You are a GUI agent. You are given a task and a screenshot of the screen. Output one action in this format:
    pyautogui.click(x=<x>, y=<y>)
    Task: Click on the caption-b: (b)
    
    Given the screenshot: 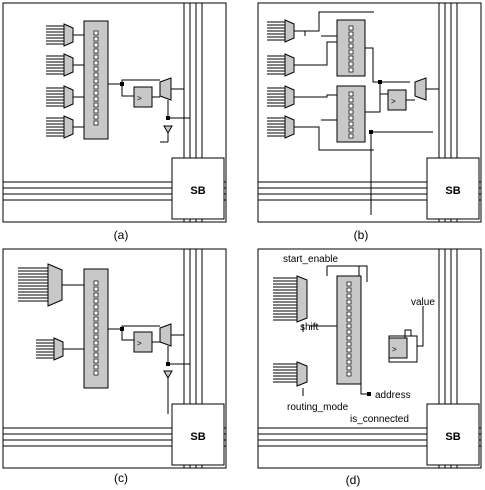 What is the action you would take?
    pyautogui.click(x=361, y=235)
    